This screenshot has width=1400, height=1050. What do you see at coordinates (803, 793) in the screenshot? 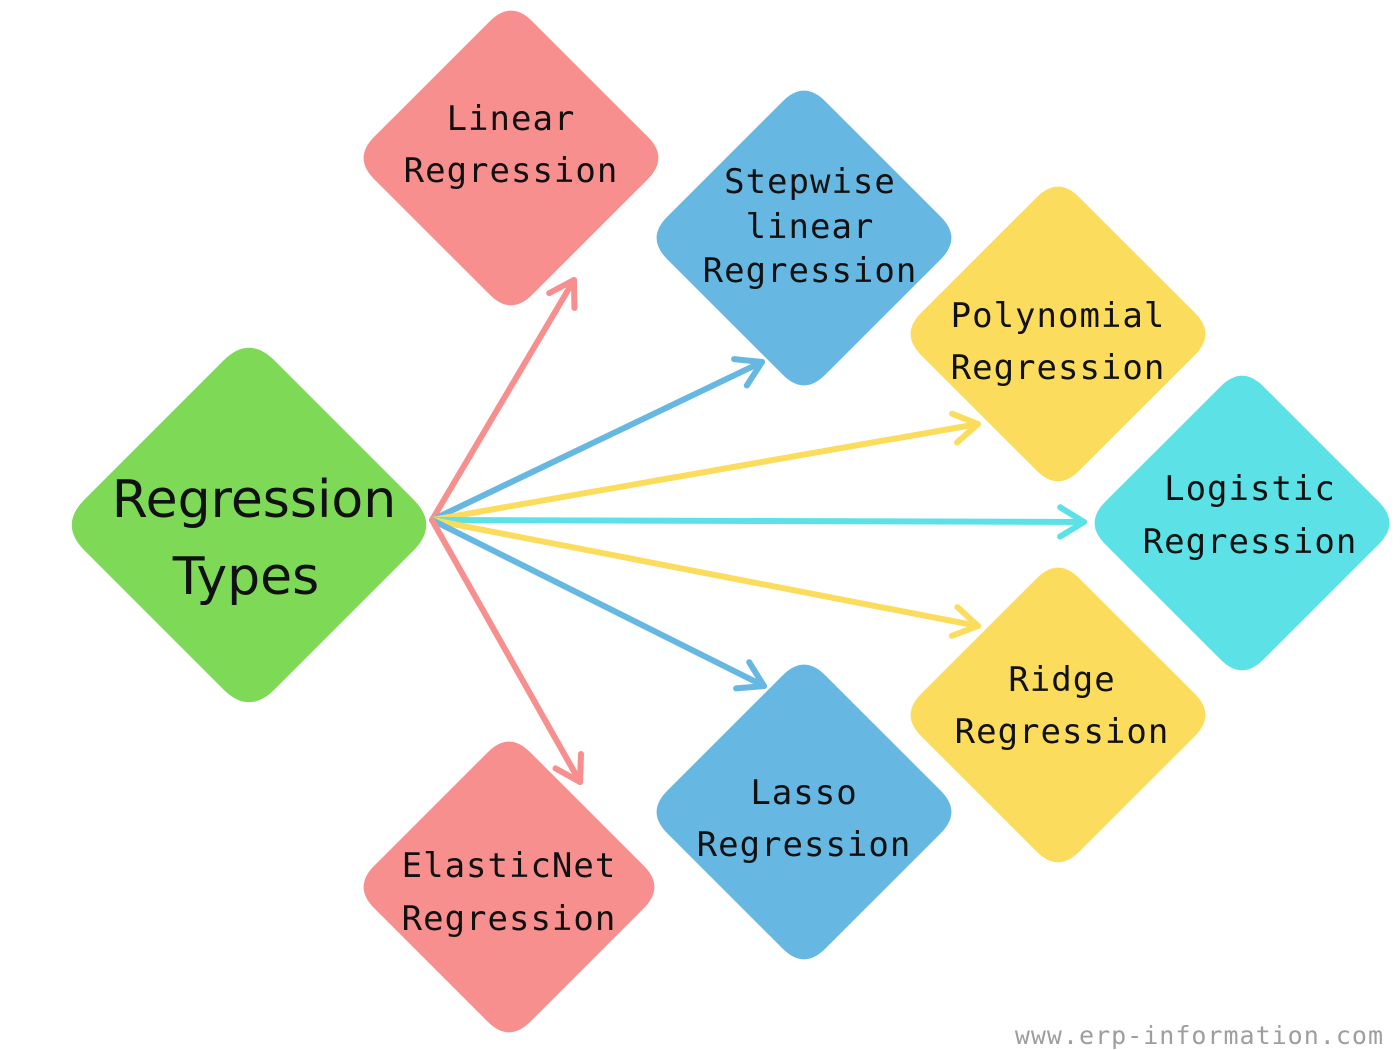
I see `lasso-label-line-1: Lasso` at bounding box center [803, 793].